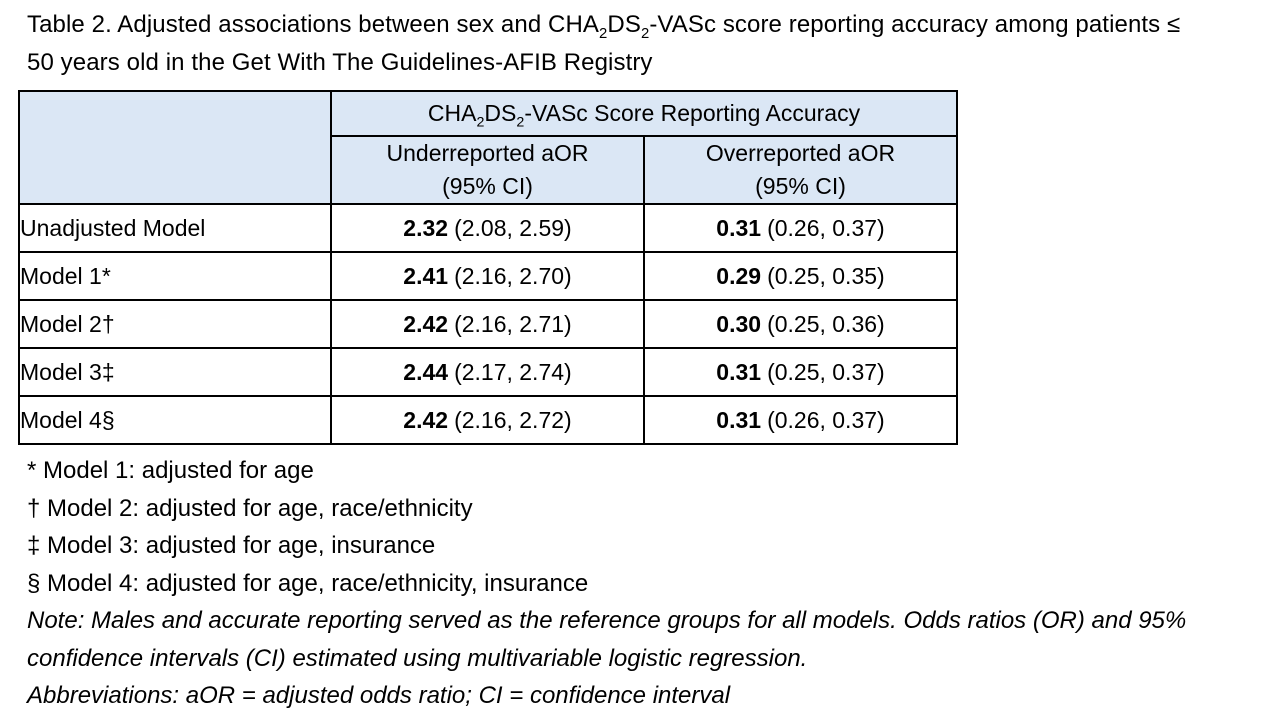  Describe the element at coordinates (175, 276) in the screenshot. I see `model-cell: Model 1*` at that location.